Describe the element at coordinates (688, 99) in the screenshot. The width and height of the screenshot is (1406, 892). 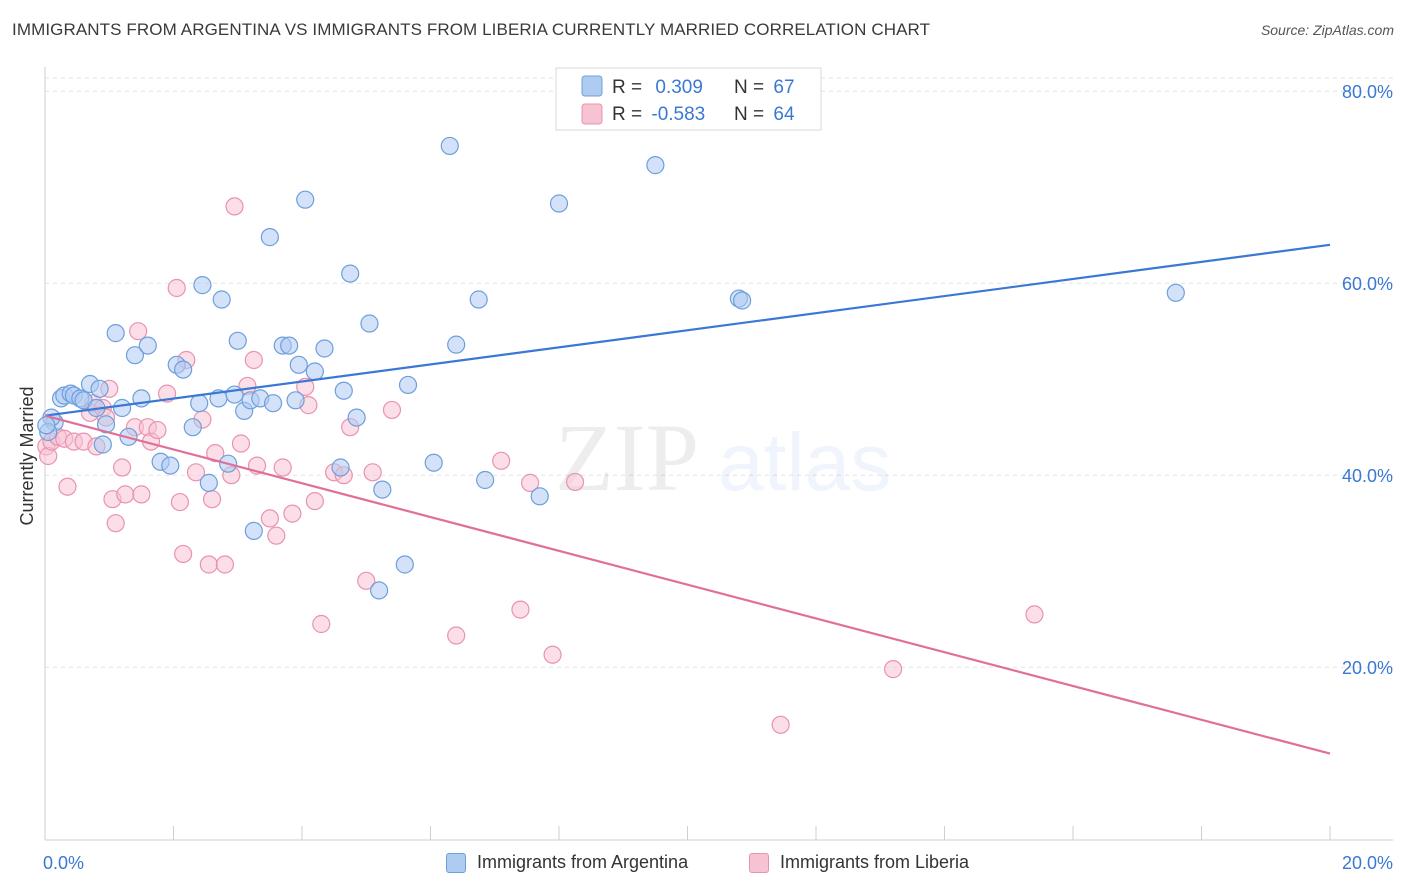
I see `stats-legend: R = 0.309 N = 67 R = -0.583 N = 64` at that location.